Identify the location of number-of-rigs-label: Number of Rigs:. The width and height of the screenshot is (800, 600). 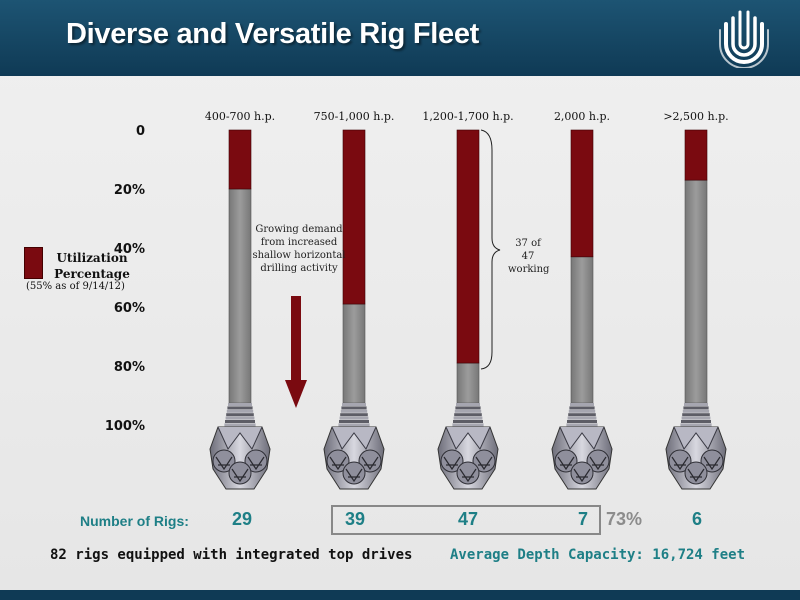
(134, 521).